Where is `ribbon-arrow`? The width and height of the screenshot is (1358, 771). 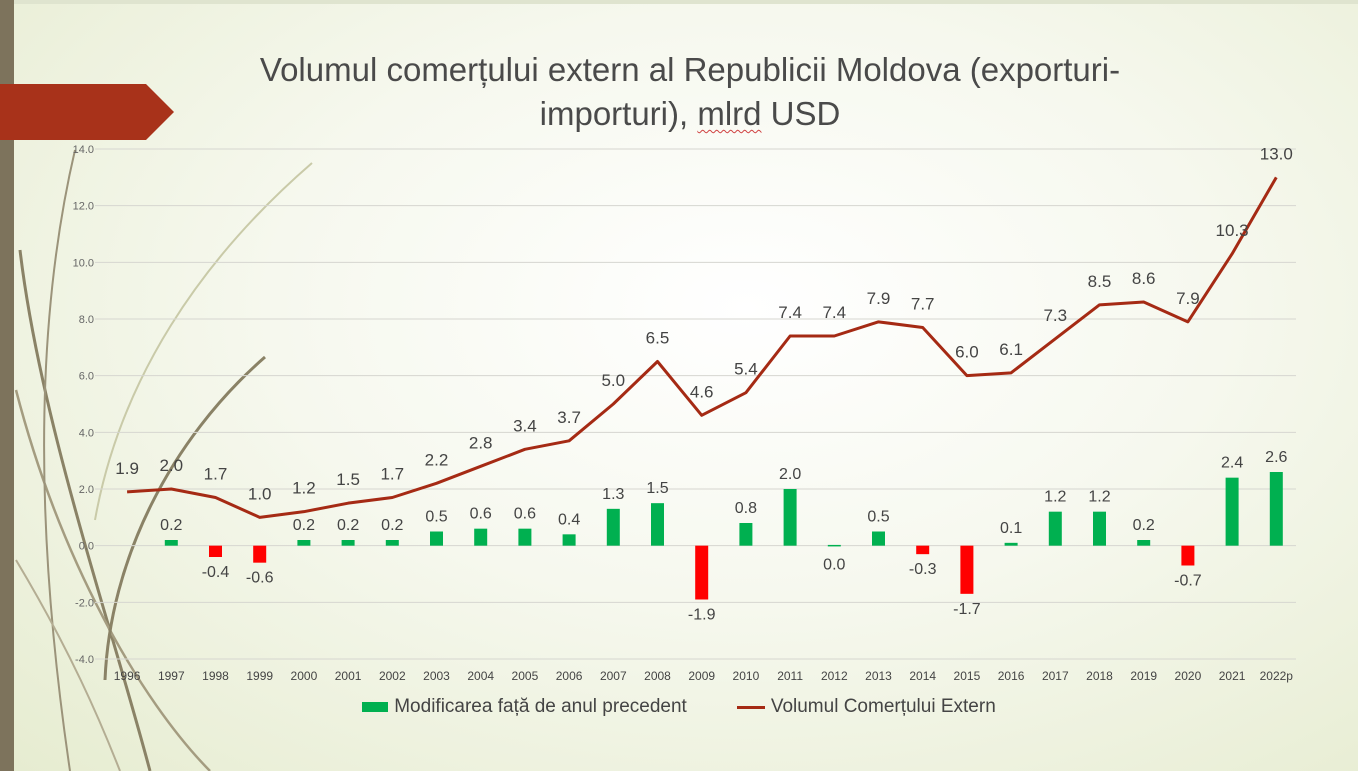
ribbon-arrow is located at coordinates (87, 112).